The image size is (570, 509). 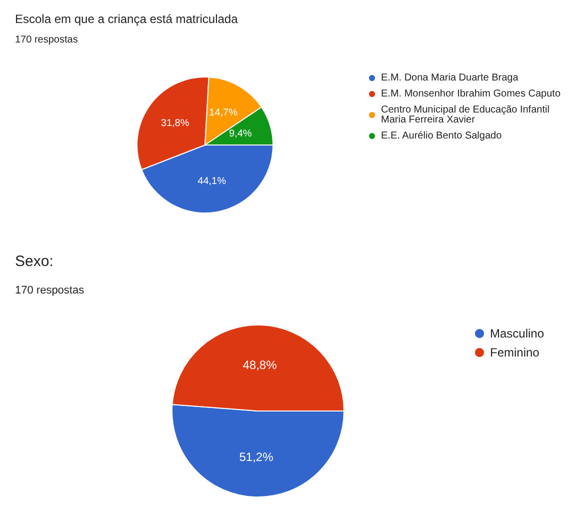 What do you see at coordinates (466, 115) in the screenshot?
I see `legend-label: Centro Municipal de Educação Infantil Maria Ferreira Xavier` at bounding box center [466, 115].